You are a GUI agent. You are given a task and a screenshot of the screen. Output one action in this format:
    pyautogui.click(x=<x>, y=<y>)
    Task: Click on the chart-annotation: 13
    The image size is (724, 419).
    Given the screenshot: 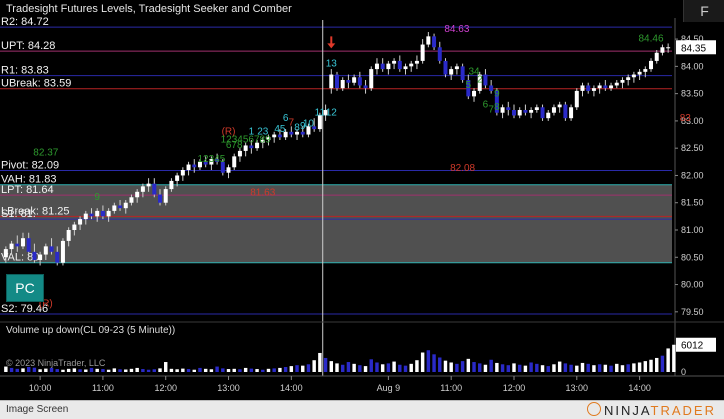 What is the action you would take?
    pyautogui.click(x=332, y=63)
    